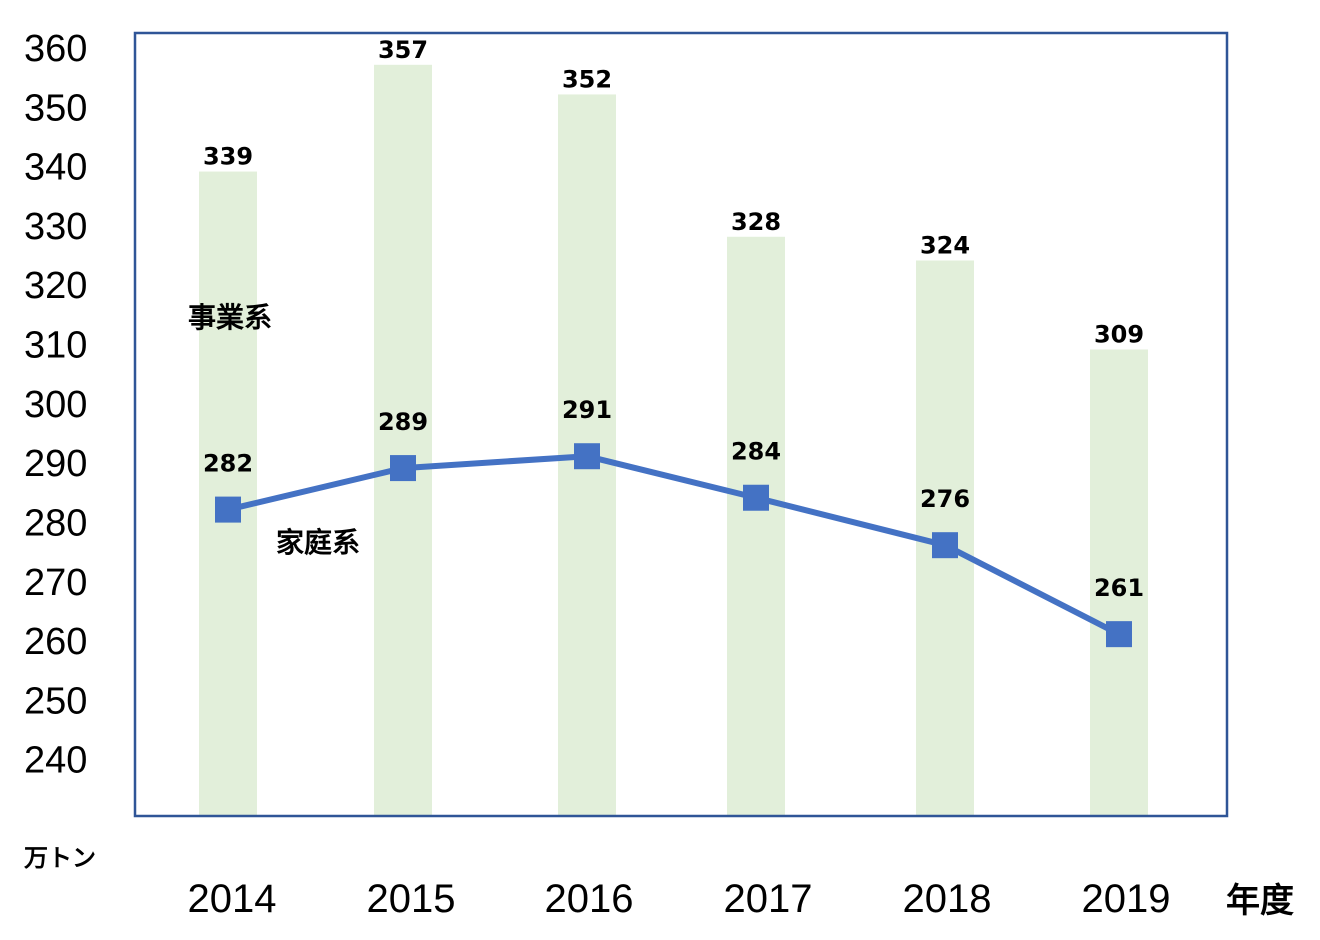 This screenshot has height=940, width=1320. Describe the element at coordinates (55, 346) in the screenshot. I see `y-tick-label: 310` at that location.